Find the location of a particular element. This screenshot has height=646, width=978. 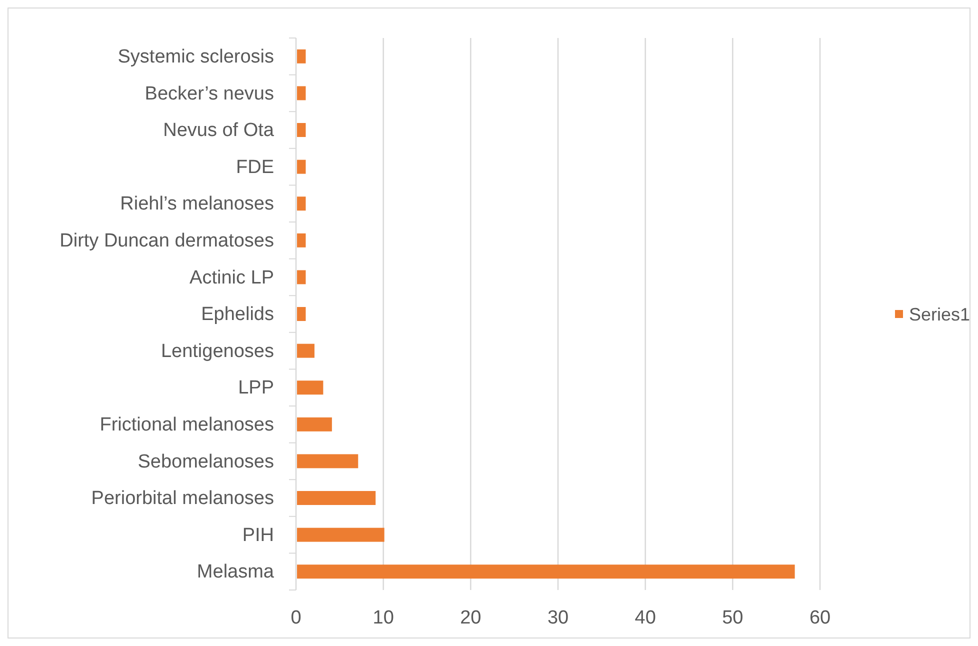

y-tick-label: PIH is located at coordinates (258, 535).